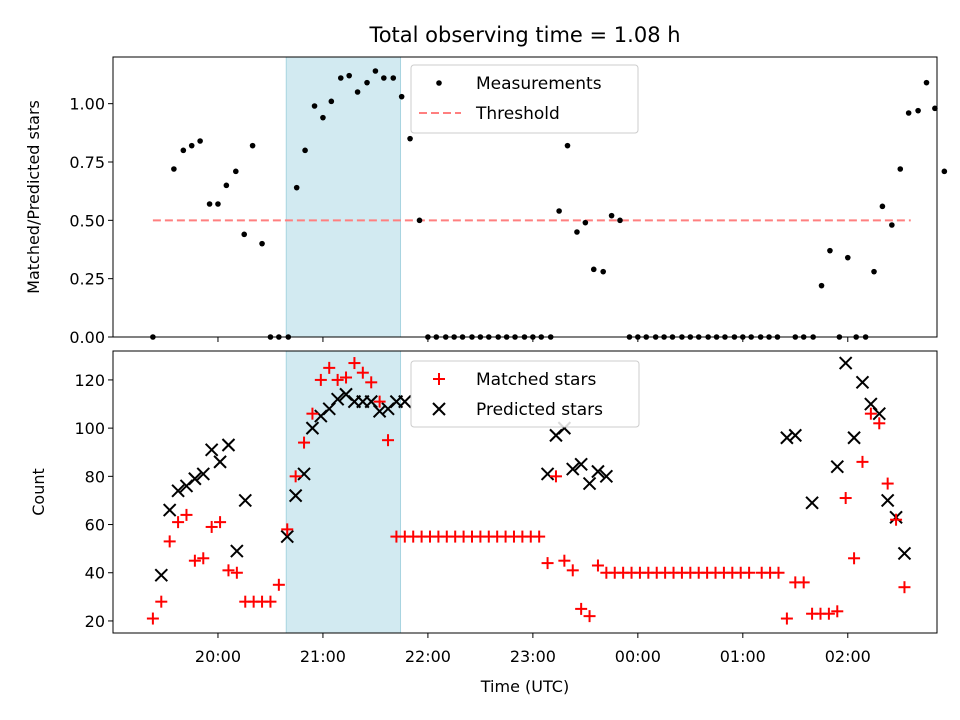 This screenshot has height=720, width=960. Describe the element at coordinates (517, 114) in the screenshot. I see `legend-label-threshold: Threshold` at that location.